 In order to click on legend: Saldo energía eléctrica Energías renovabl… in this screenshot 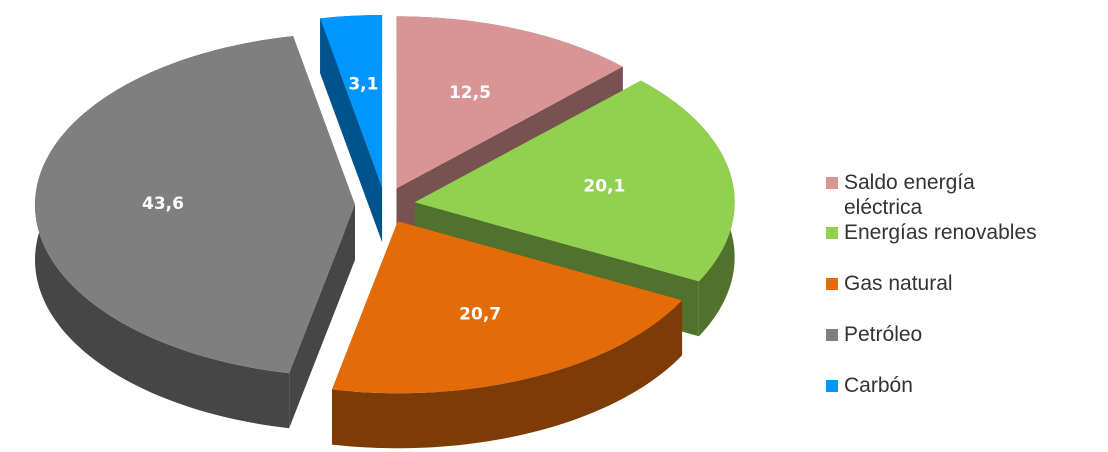, I will do `click(961, 284)`.